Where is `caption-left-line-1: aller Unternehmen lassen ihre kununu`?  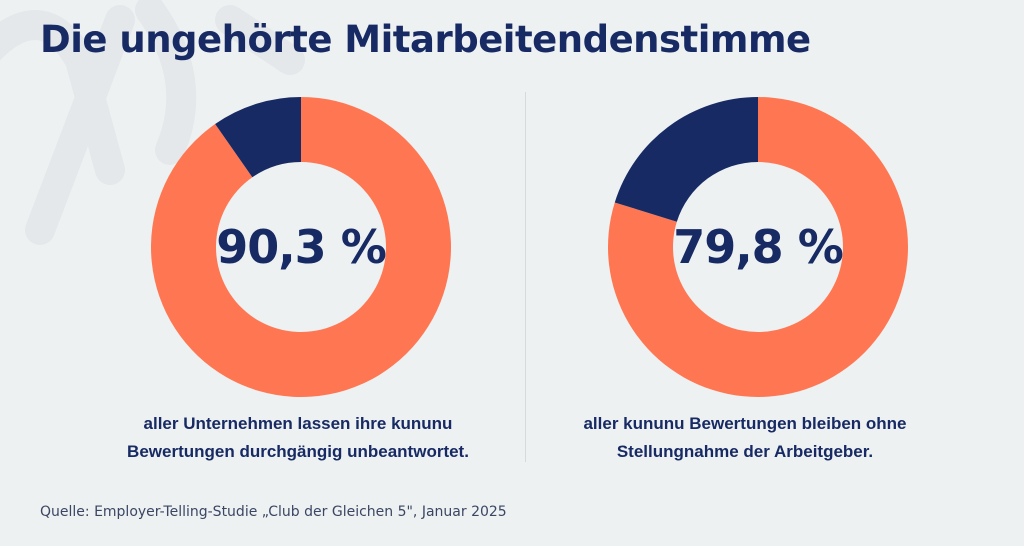 caption-left-line-1: aller Unternehmen lassen ihre kununu is located at coordinates (298, 423).